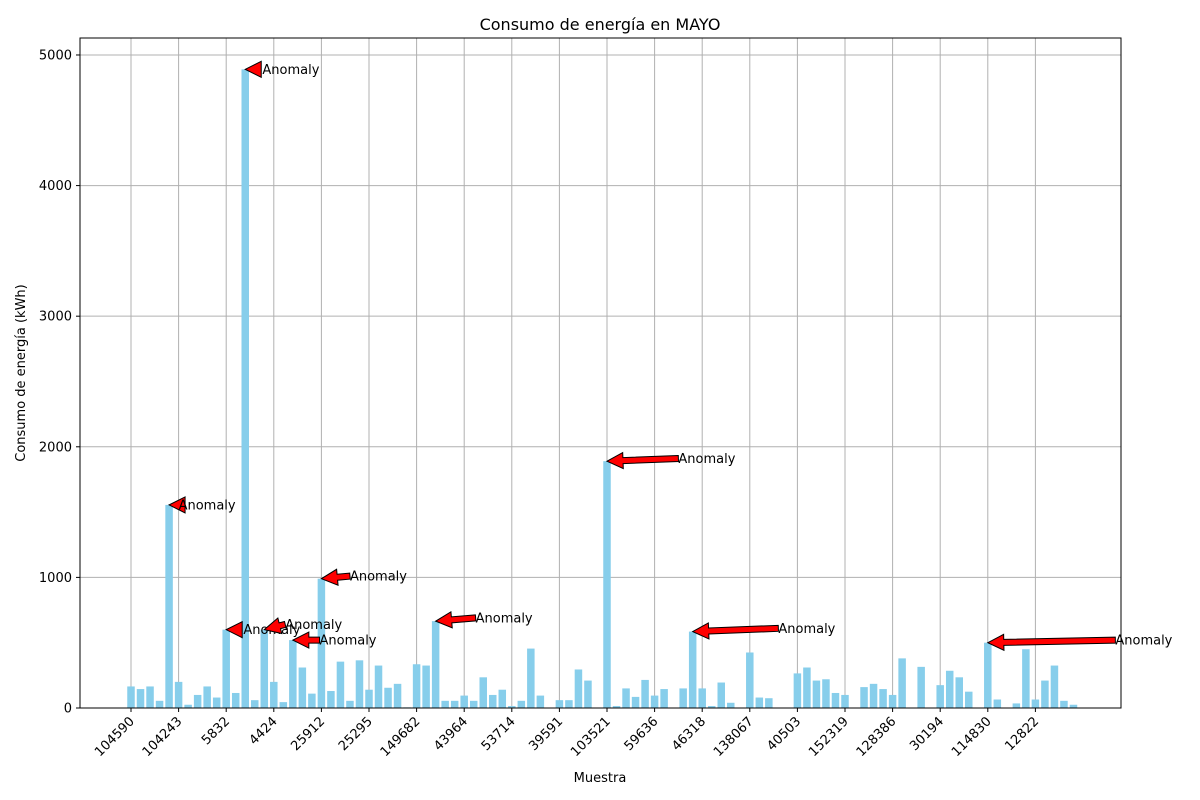 The image size is (1200, 800). I want to click on y-tick-label: 1000, so click(55, 578).